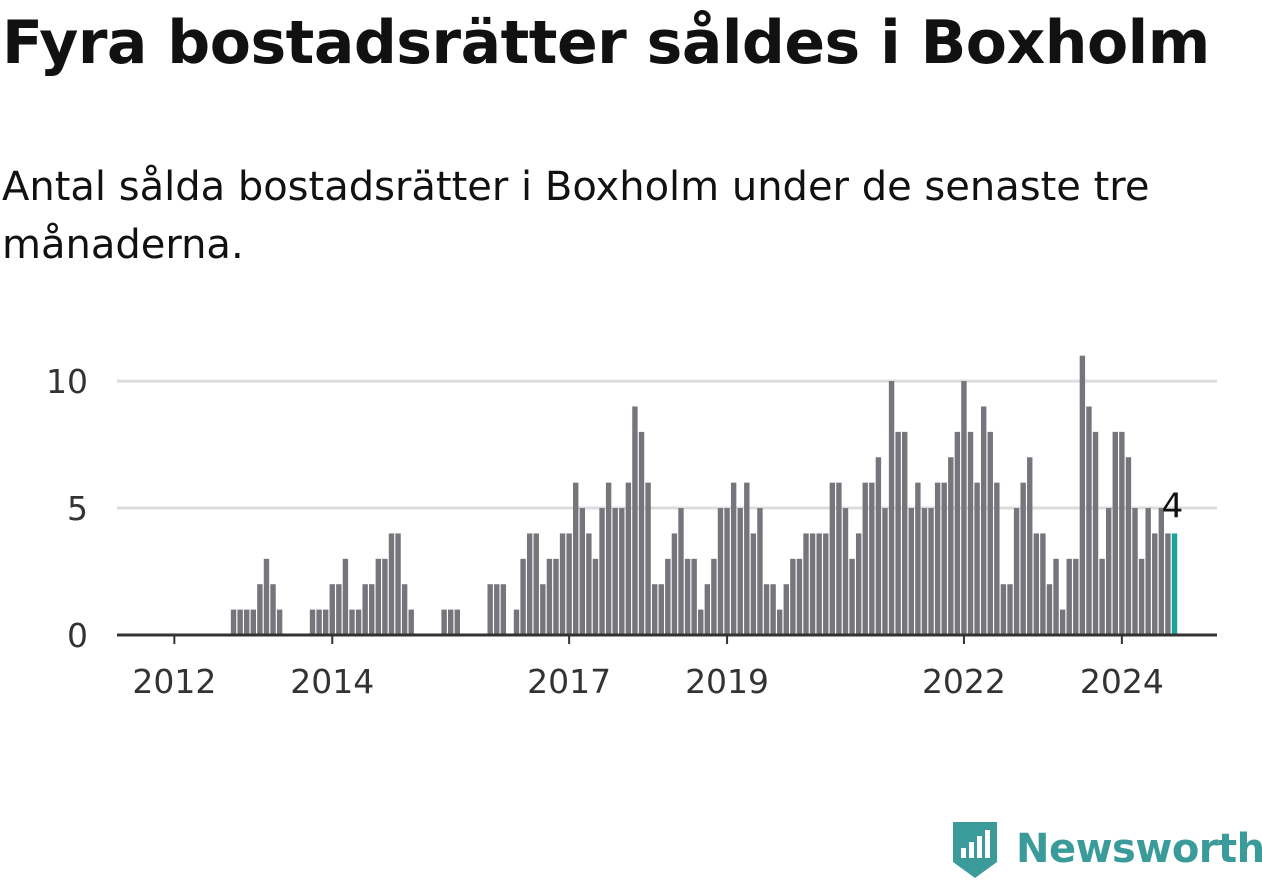 The image size is (1262, 880). Describe the element at coordinates (964, 681) in the screenshot. I see `x-tick-label: 2022` at that location.